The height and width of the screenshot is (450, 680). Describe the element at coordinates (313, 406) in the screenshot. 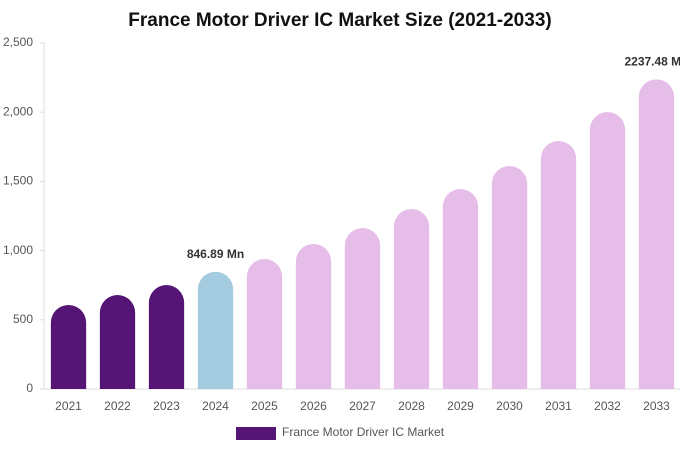

I see `x-tick-label: 2026` at that location.